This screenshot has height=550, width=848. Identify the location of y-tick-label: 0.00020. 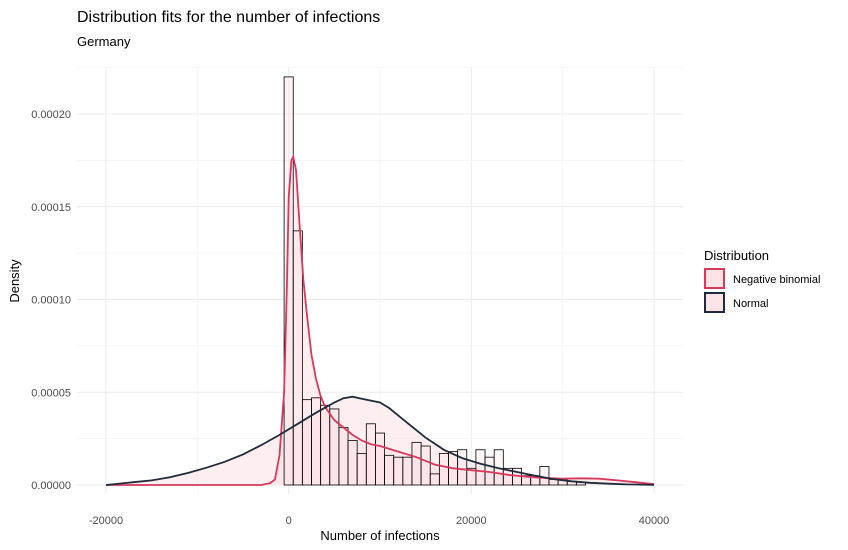
(51, 115).